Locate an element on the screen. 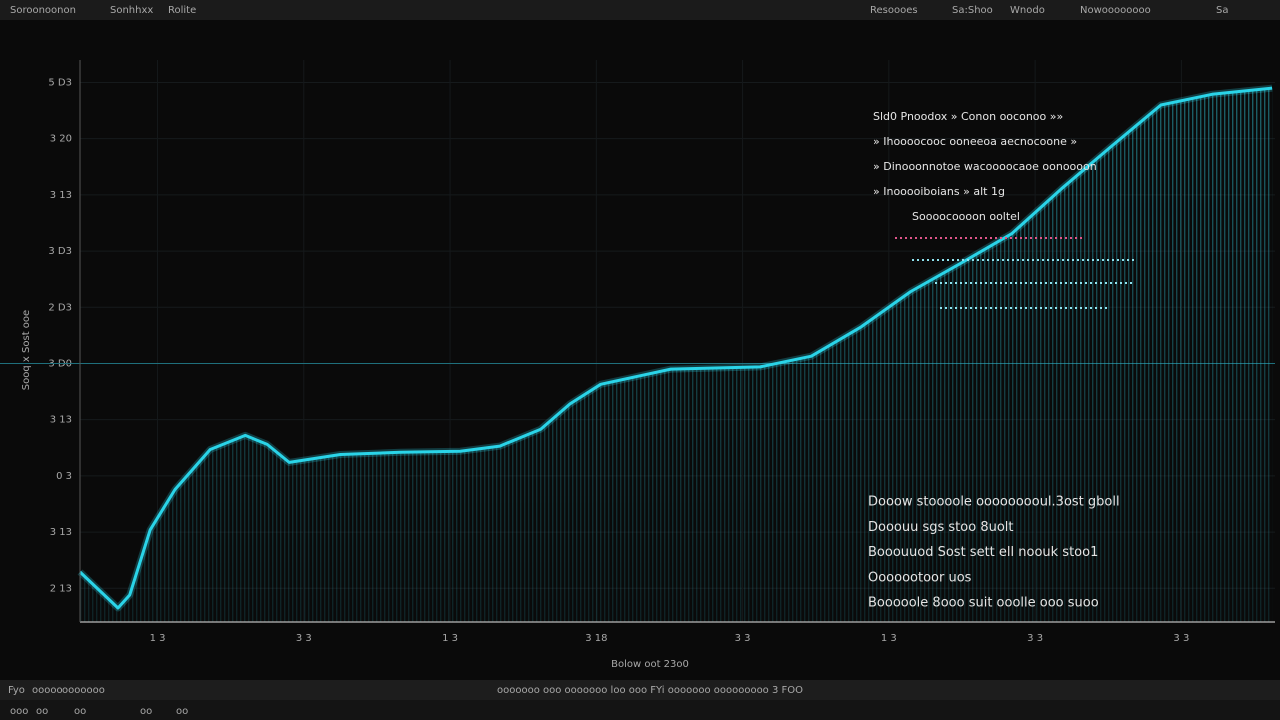 The height and width of the screenshot is (720, 1280). status-bar is located at coordinates (640, 690).